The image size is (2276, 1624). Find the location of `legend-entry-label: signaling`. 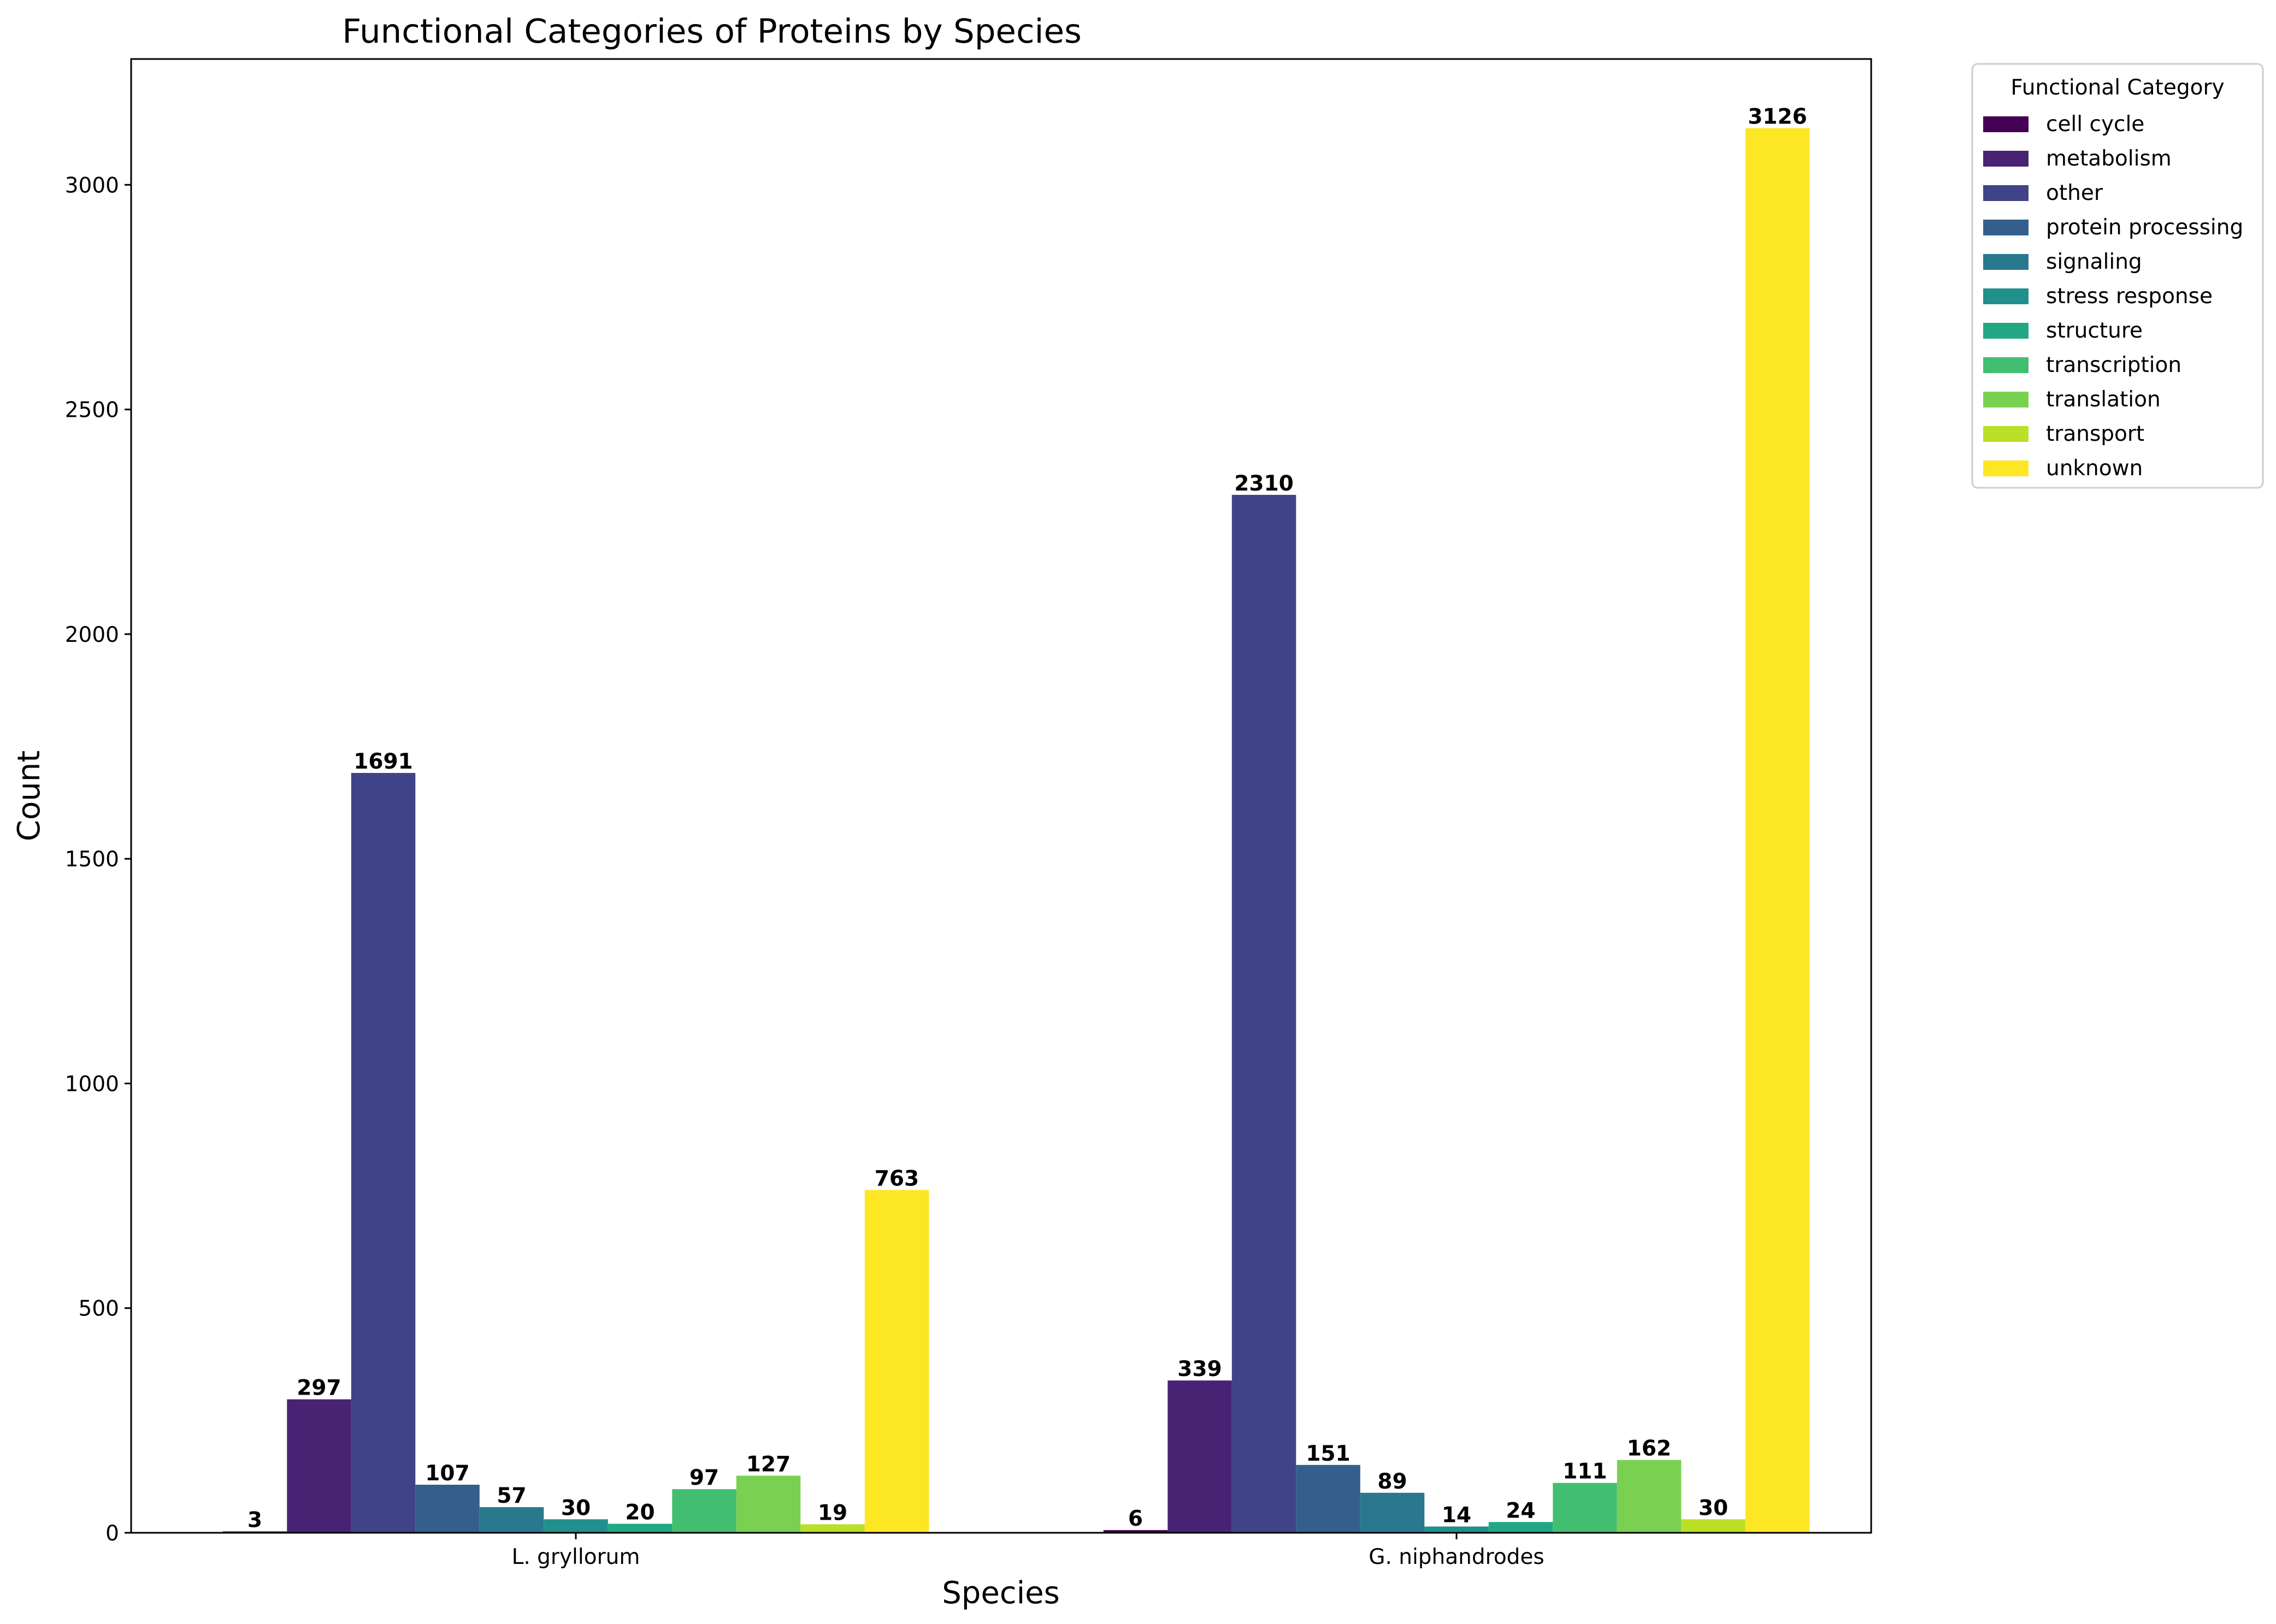

legend-entry-label: signaling is located at coordinates (2094, 262).